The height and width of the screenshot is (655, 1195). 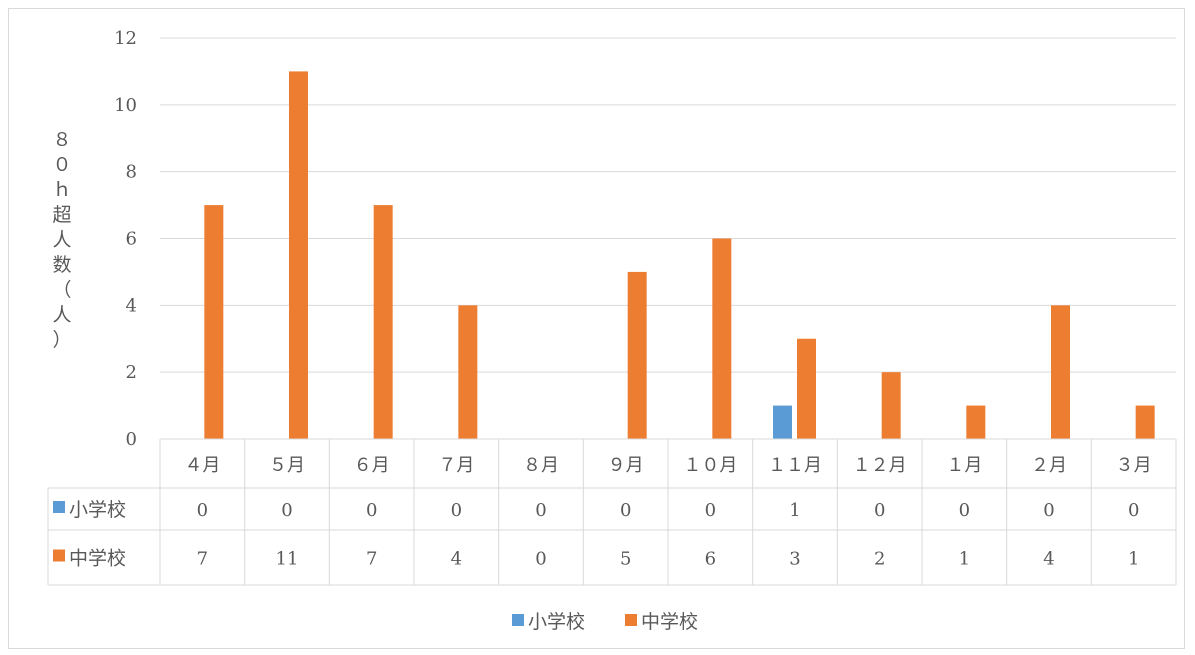 What do you see at coordinates (625, 559) in the screenshot?
I see `table-cell-value: 5` at bounding box center [625, 559].